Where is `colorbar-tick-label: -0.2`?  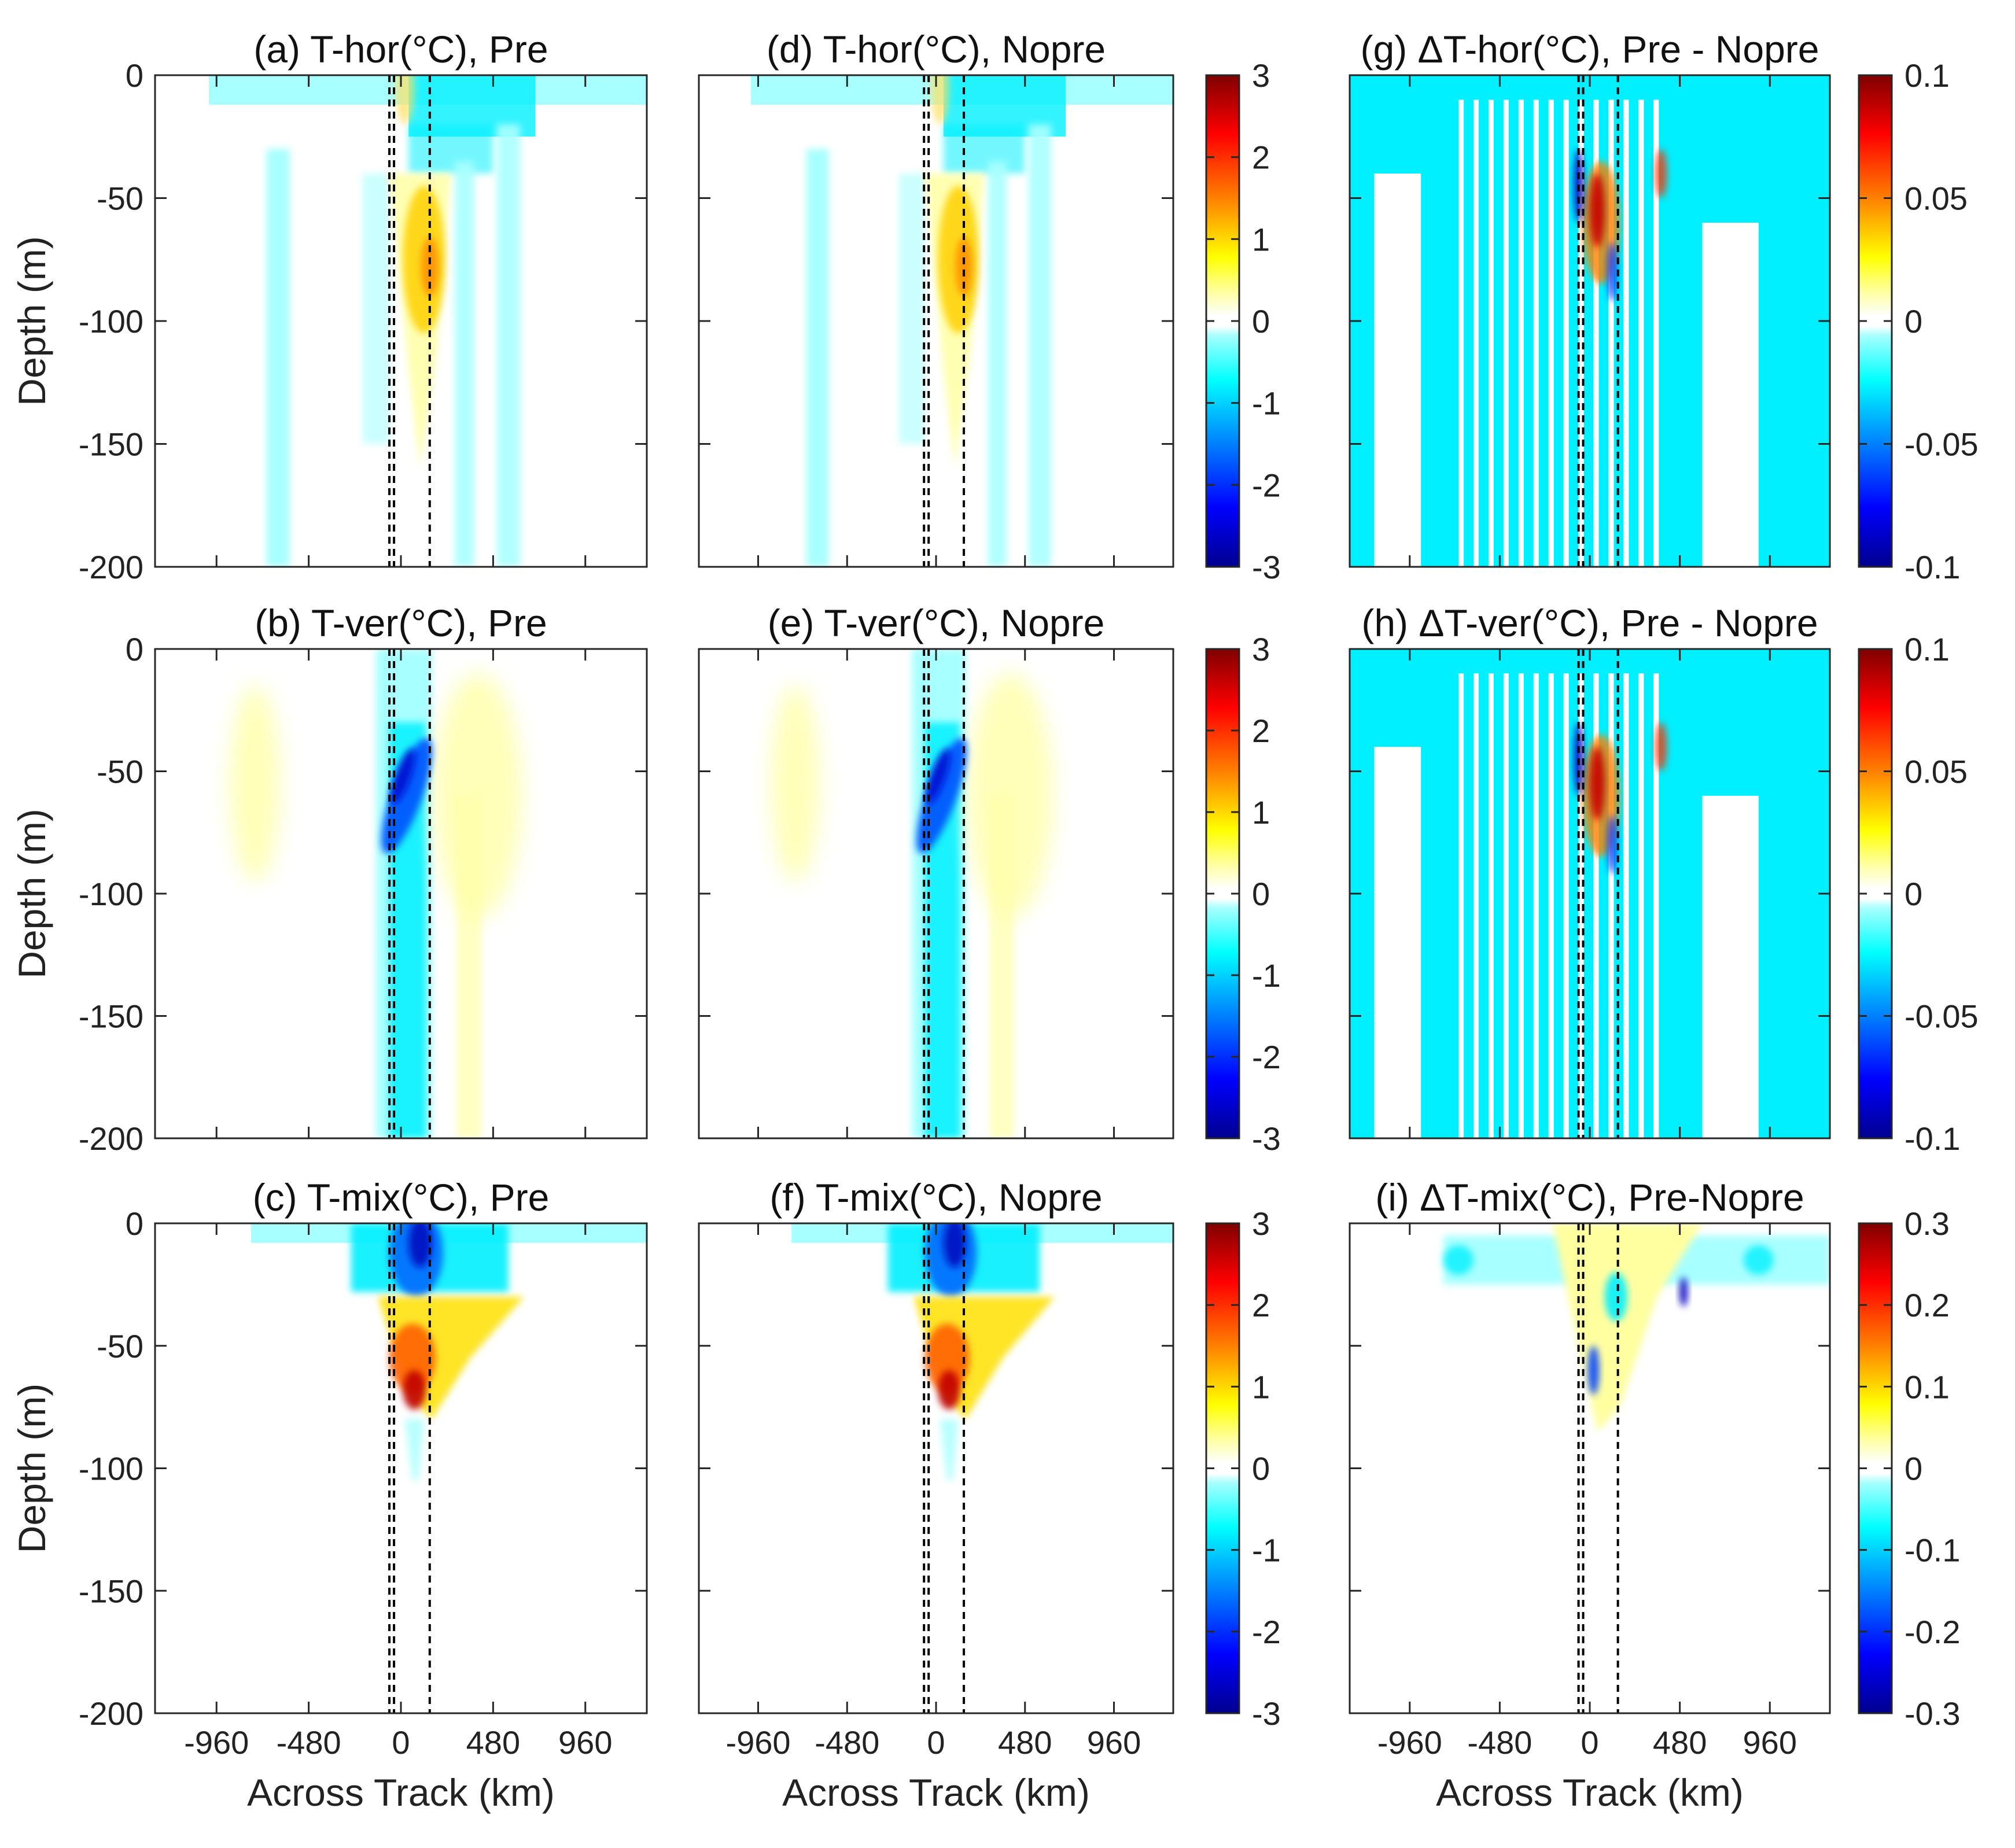
colorbar-tick-label: -0.2 is located at coordinates (1933, 1632).